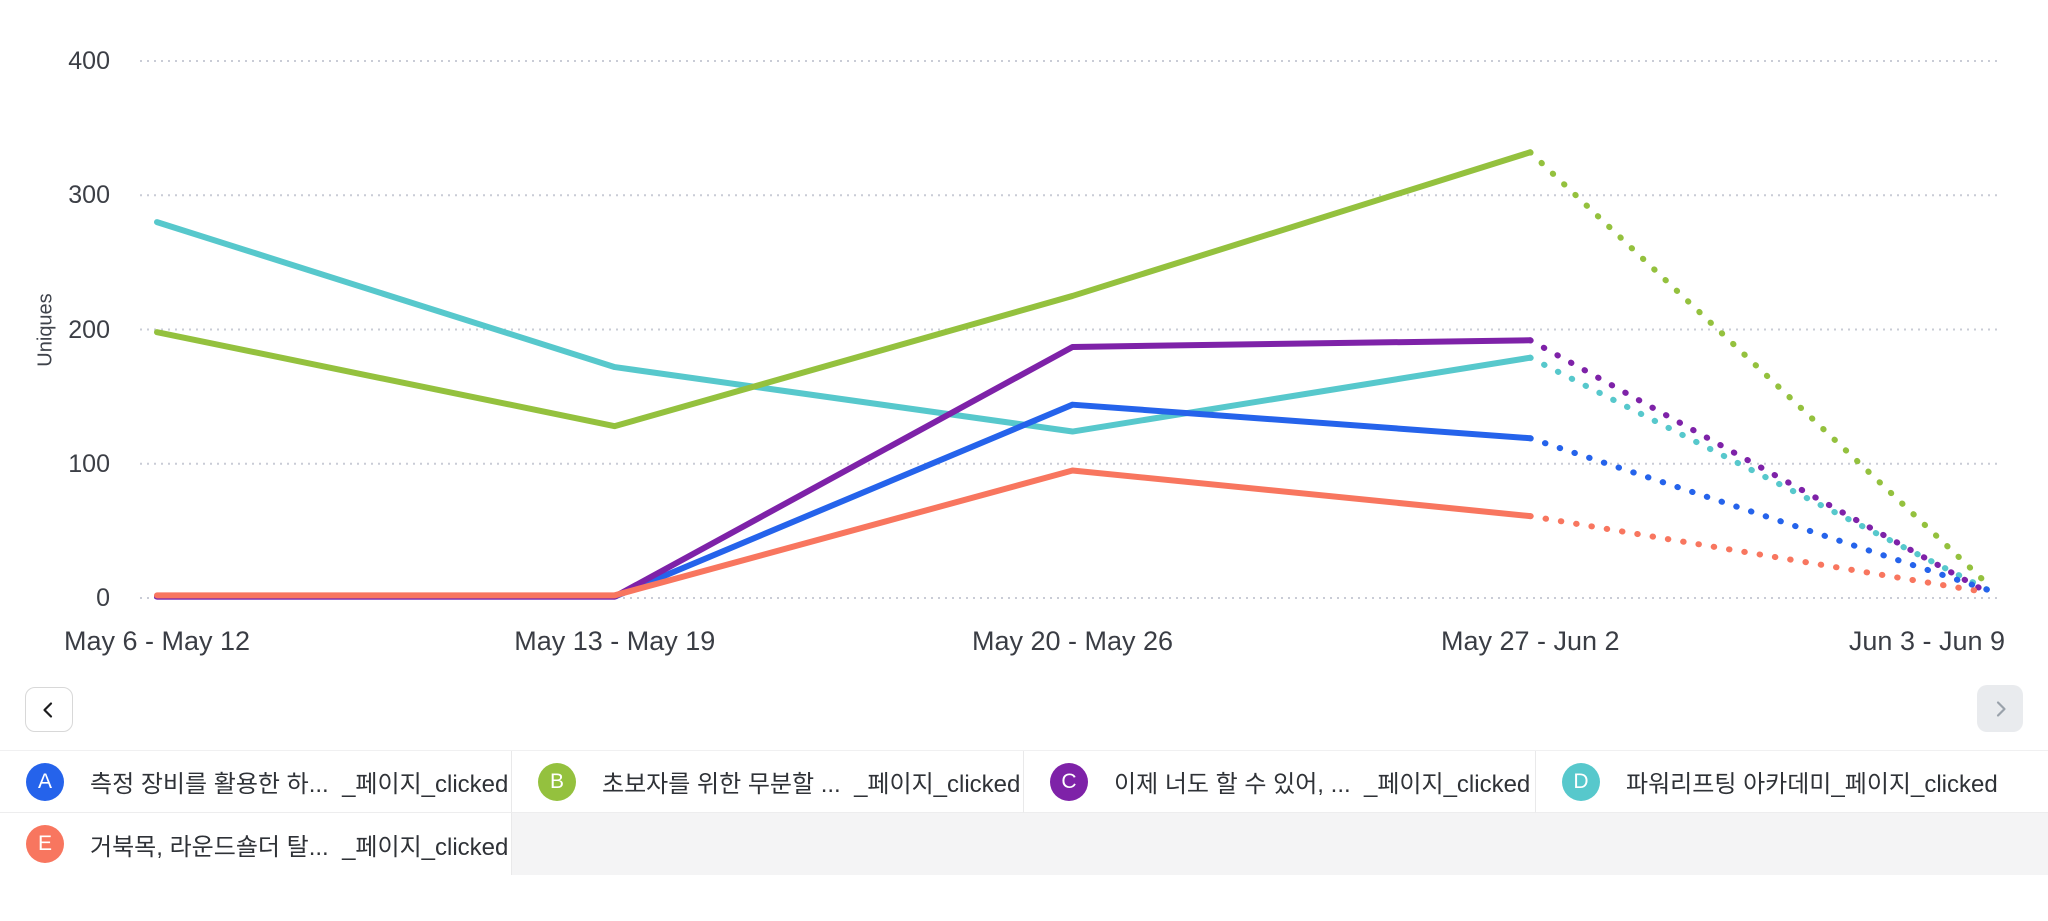 This screenshot has height=921, width=2048. I want to click on legend-item-E: E 거북목, 라운드숄더 탈... _페이지_clicked, so click(256, 844).